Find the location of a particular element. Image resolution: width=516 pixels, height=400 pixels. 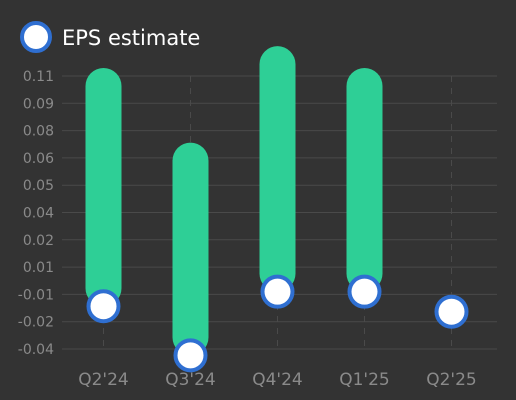

y-tick-label: -0.02 is located at coordinates (36, 323).